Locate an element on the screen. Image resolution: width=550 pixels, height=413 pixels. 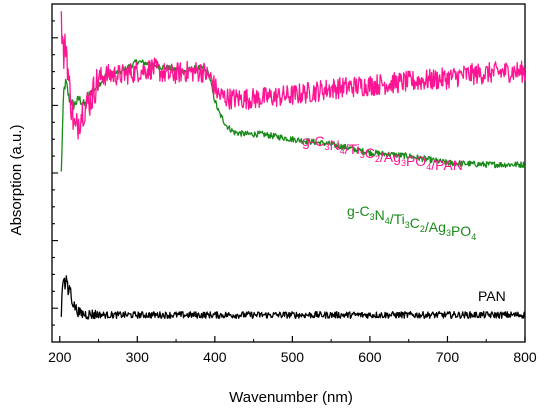
x-tick-label-700: 700 is located at coordinates (448, 357).